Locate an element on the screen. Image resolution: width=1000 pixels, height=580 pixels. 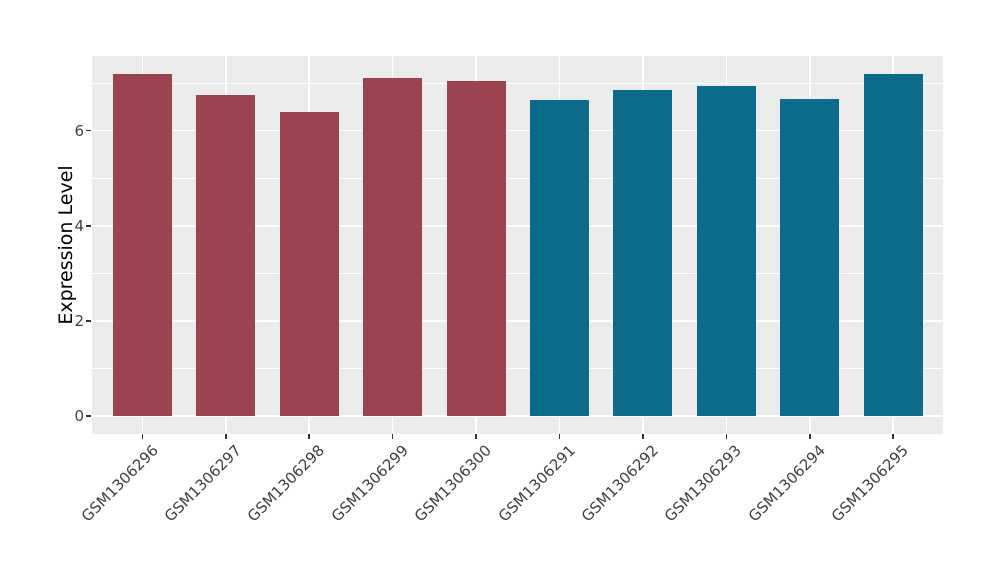
bar-GSM1306291 is located at coordinates (559, 257).